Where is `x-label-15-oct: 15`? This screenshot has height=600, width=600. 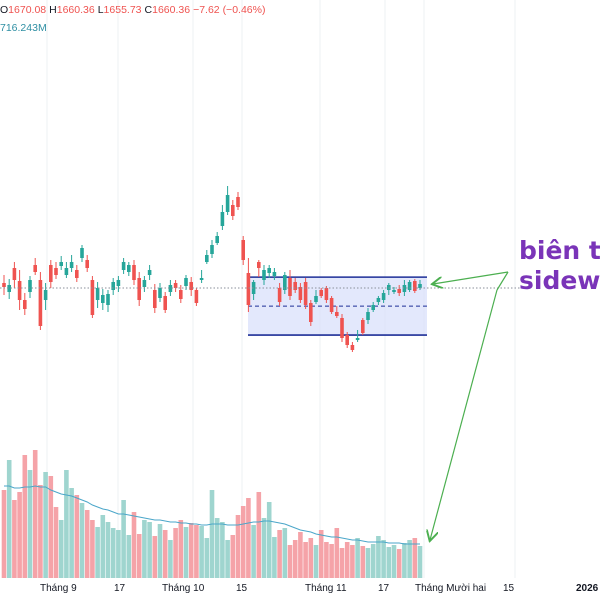 x-label-15-oct: 15 is located at coordinates (242, 588).